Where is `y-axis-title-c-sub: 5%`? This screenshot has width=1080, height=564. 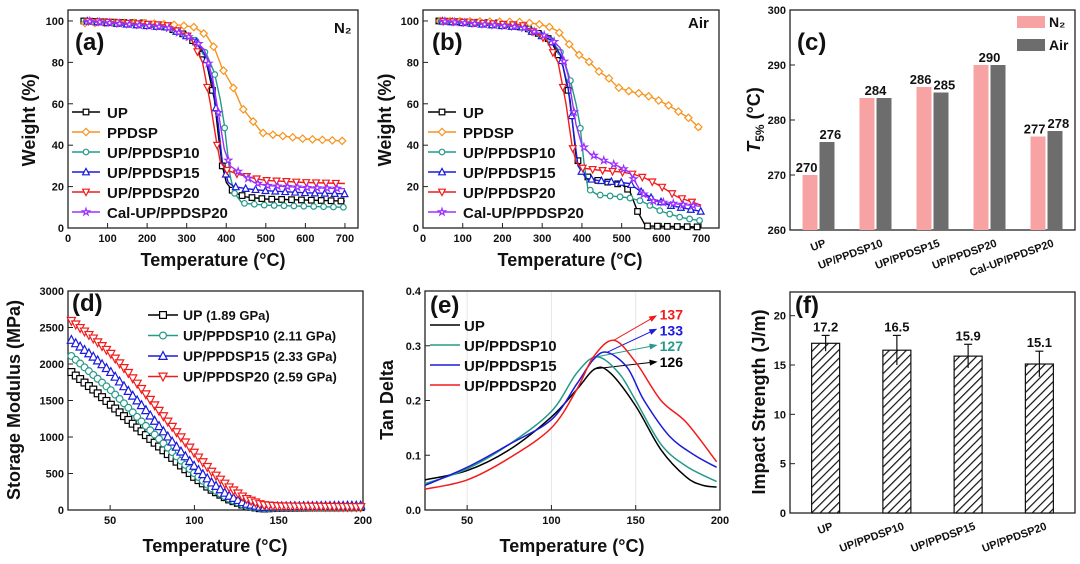 y-axis-title-c-sub: 5% is located at coordinates (760, 133).